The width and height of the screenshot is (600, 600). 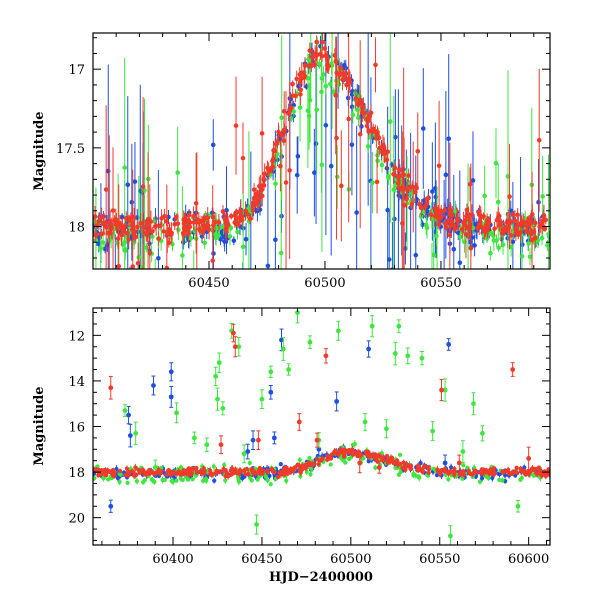 What do you see at coordinates (76, 428) in the screenshot?
I see `y-tick-label: 16` at bounding box center [76, 428].